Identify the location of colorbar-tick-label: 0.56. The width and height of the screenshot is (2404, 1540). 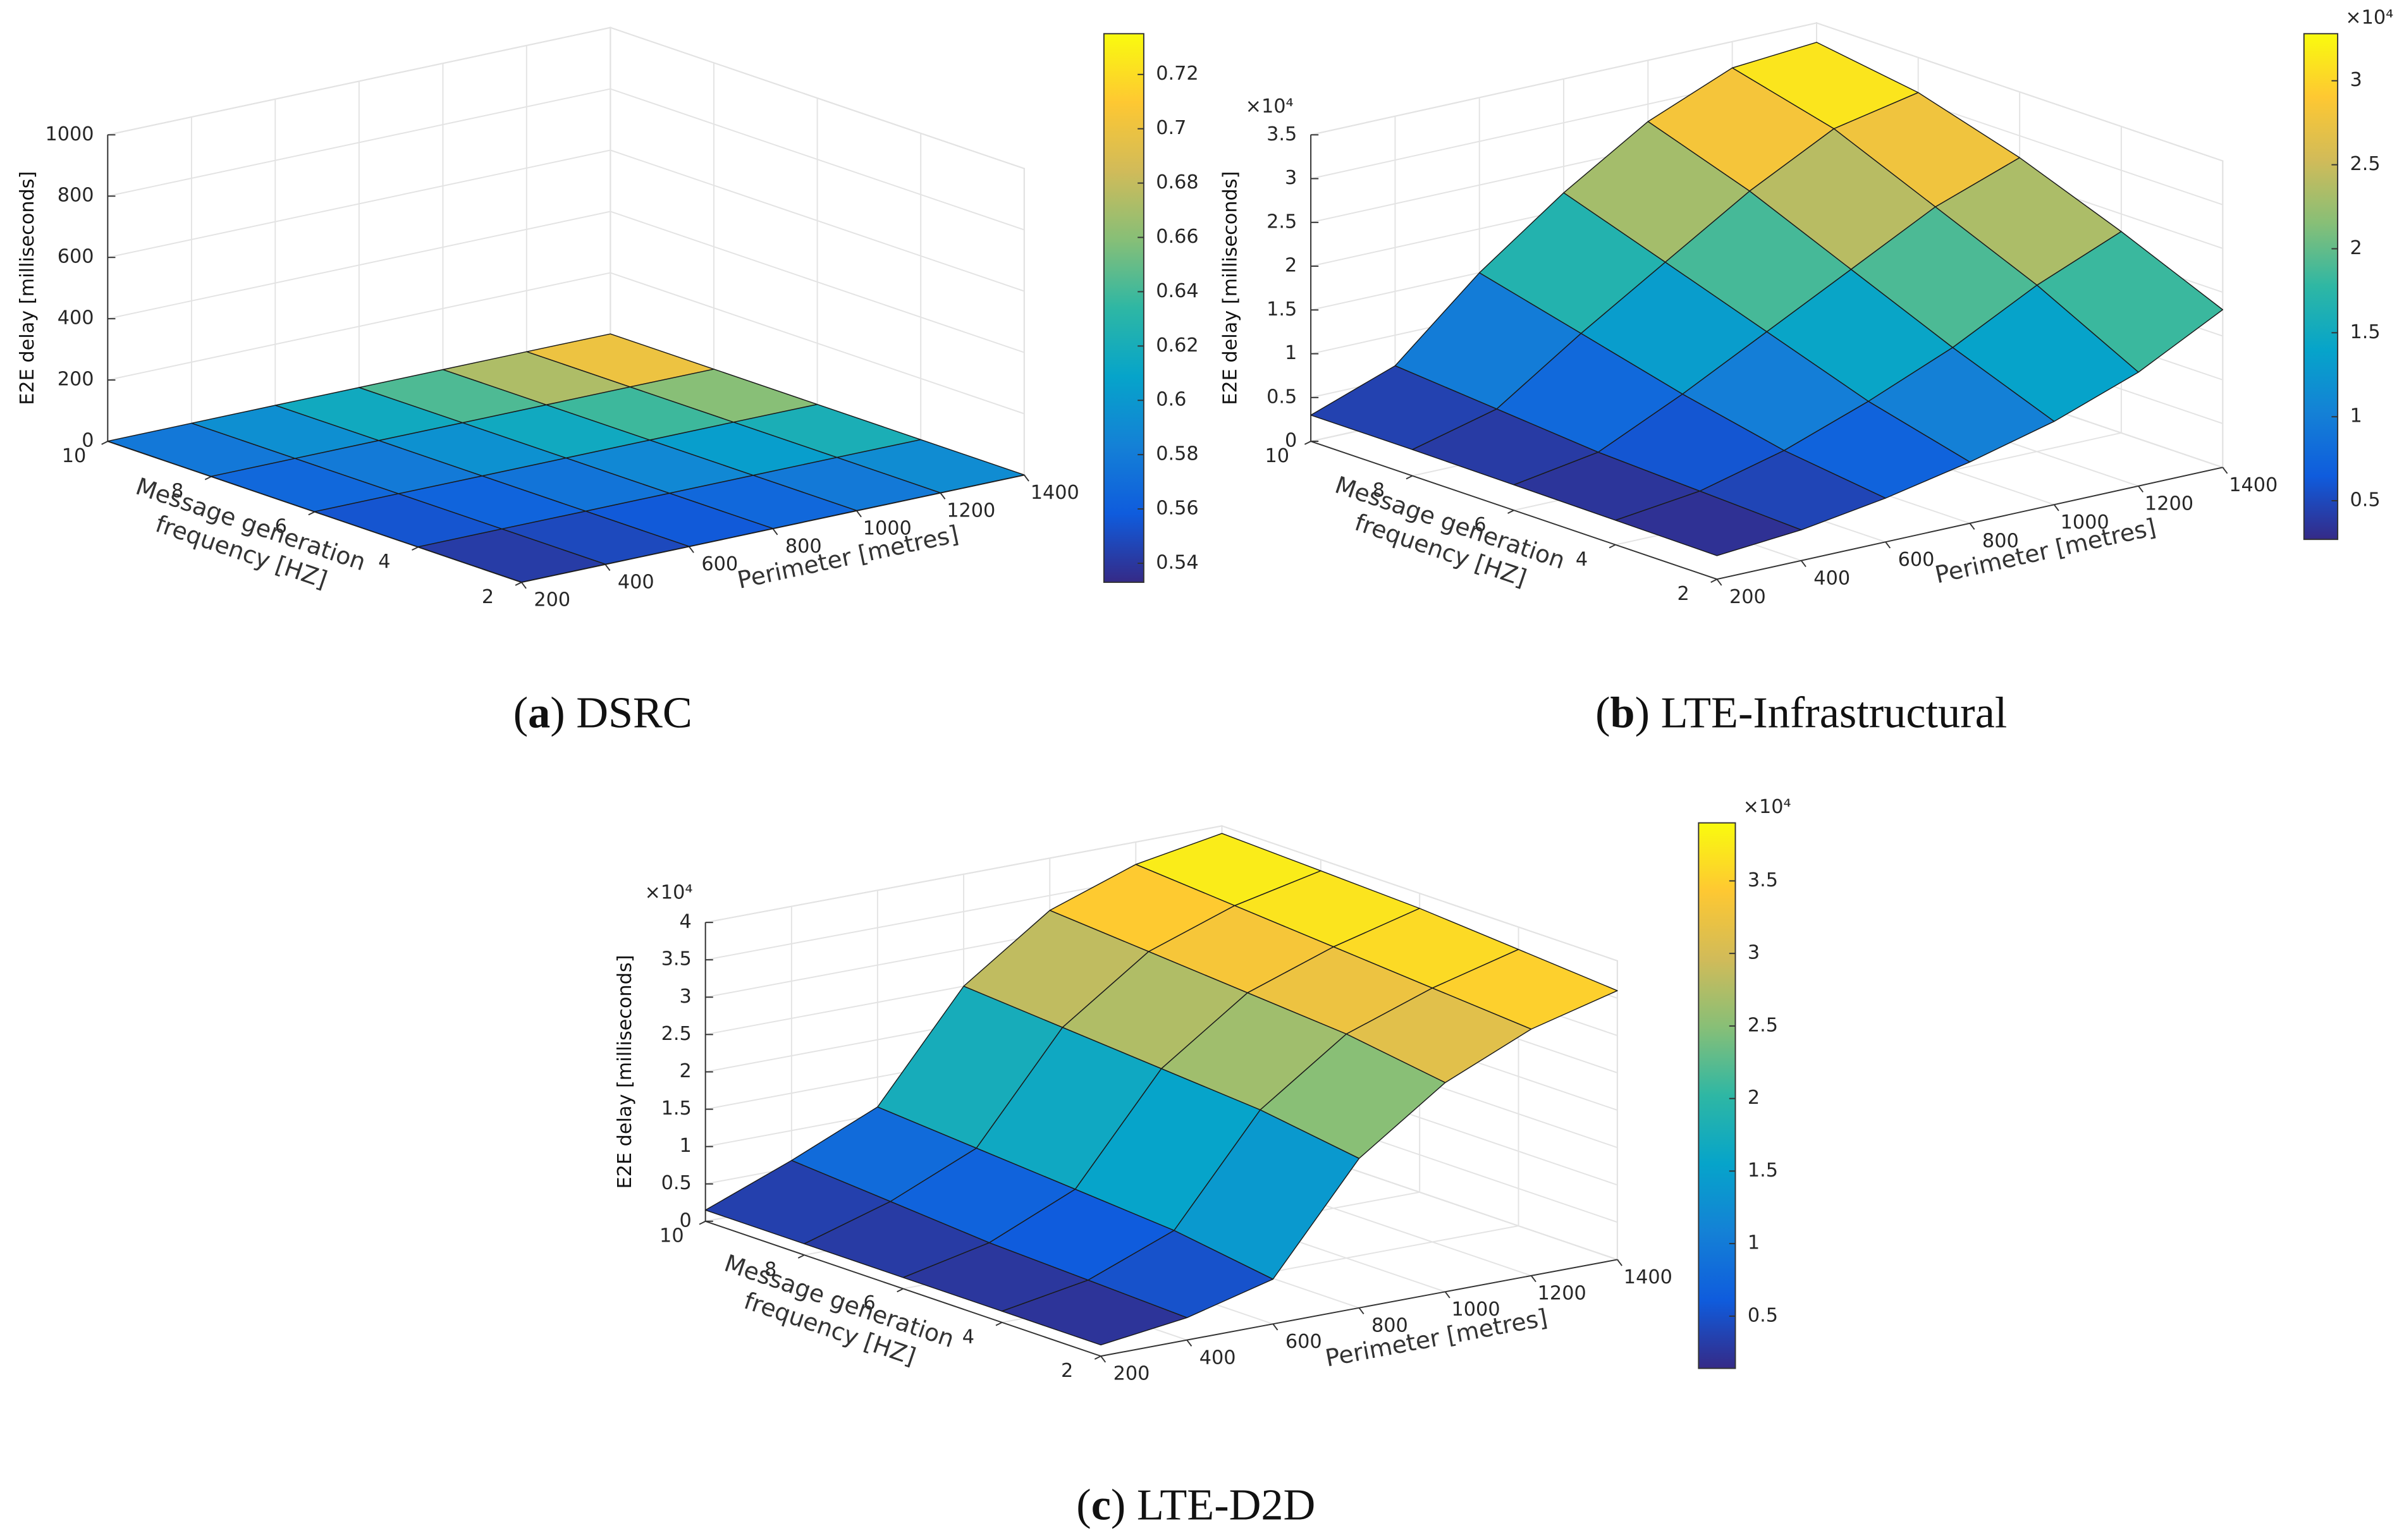
(1177, 509).